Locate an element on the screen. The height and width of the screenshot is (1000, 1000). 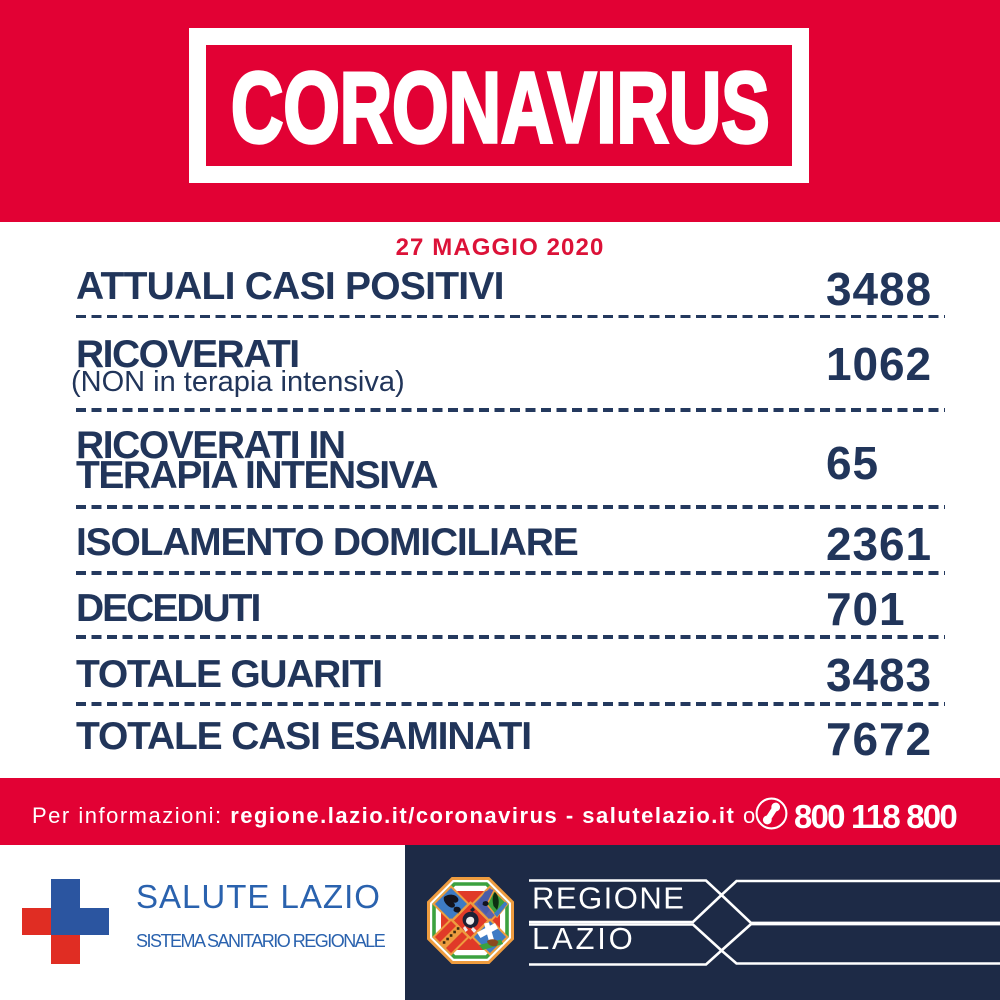
svg-text: LAZIO is located at coordinates (584, 938).